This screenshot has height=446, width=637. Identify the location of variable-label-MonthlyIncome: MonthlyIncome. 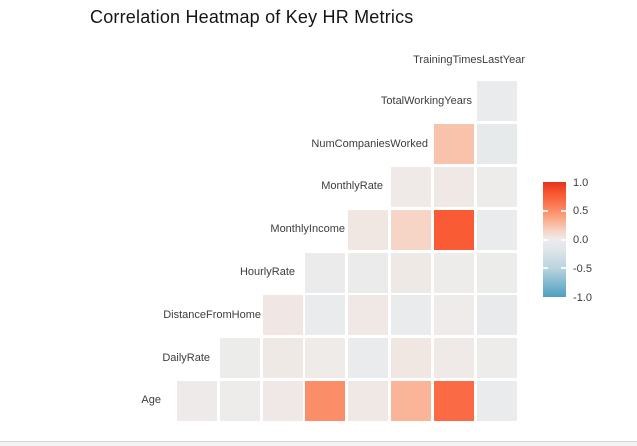
(307, 229).